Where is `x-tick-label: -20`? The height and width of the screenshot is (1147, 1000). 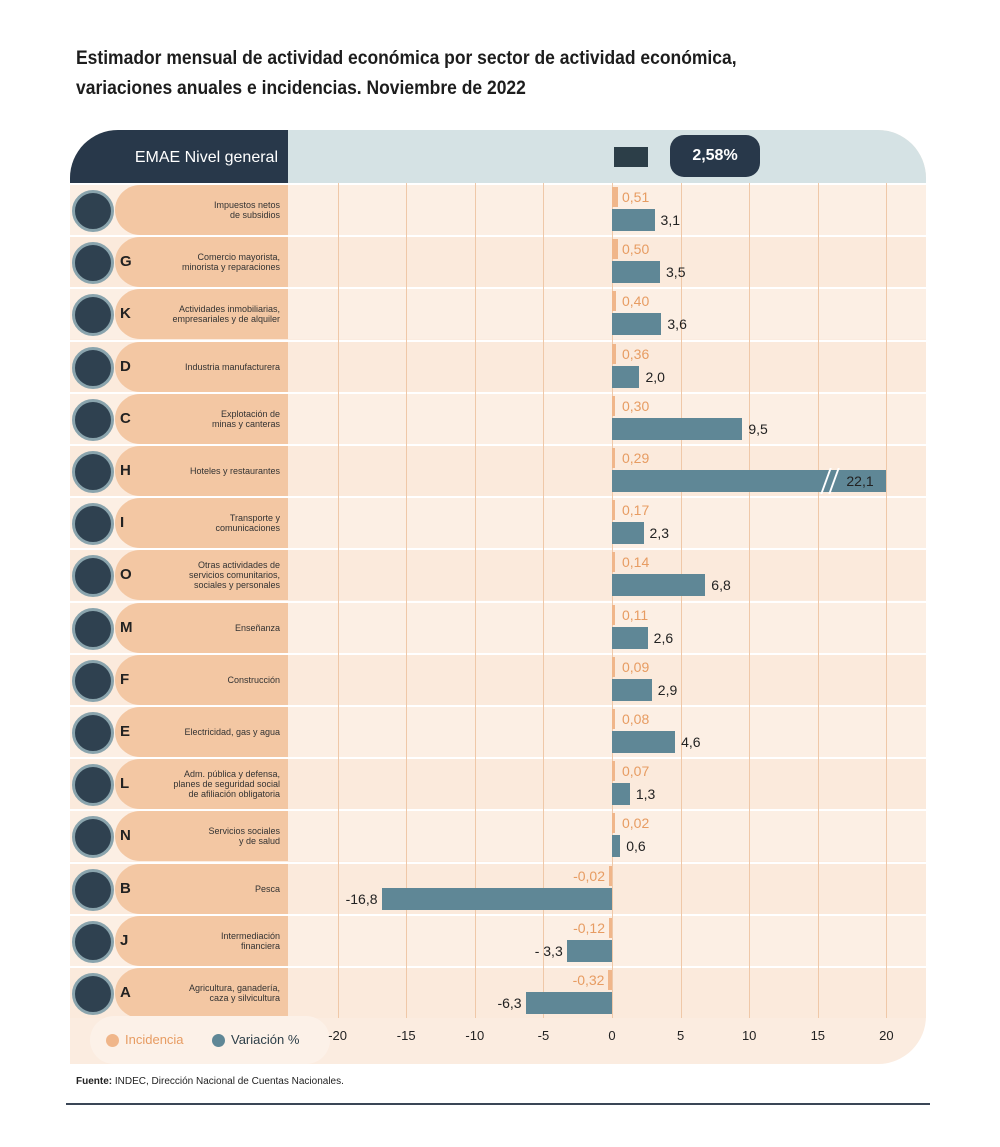 x-tick-label: -20 is located at coordinates (337, 1035).